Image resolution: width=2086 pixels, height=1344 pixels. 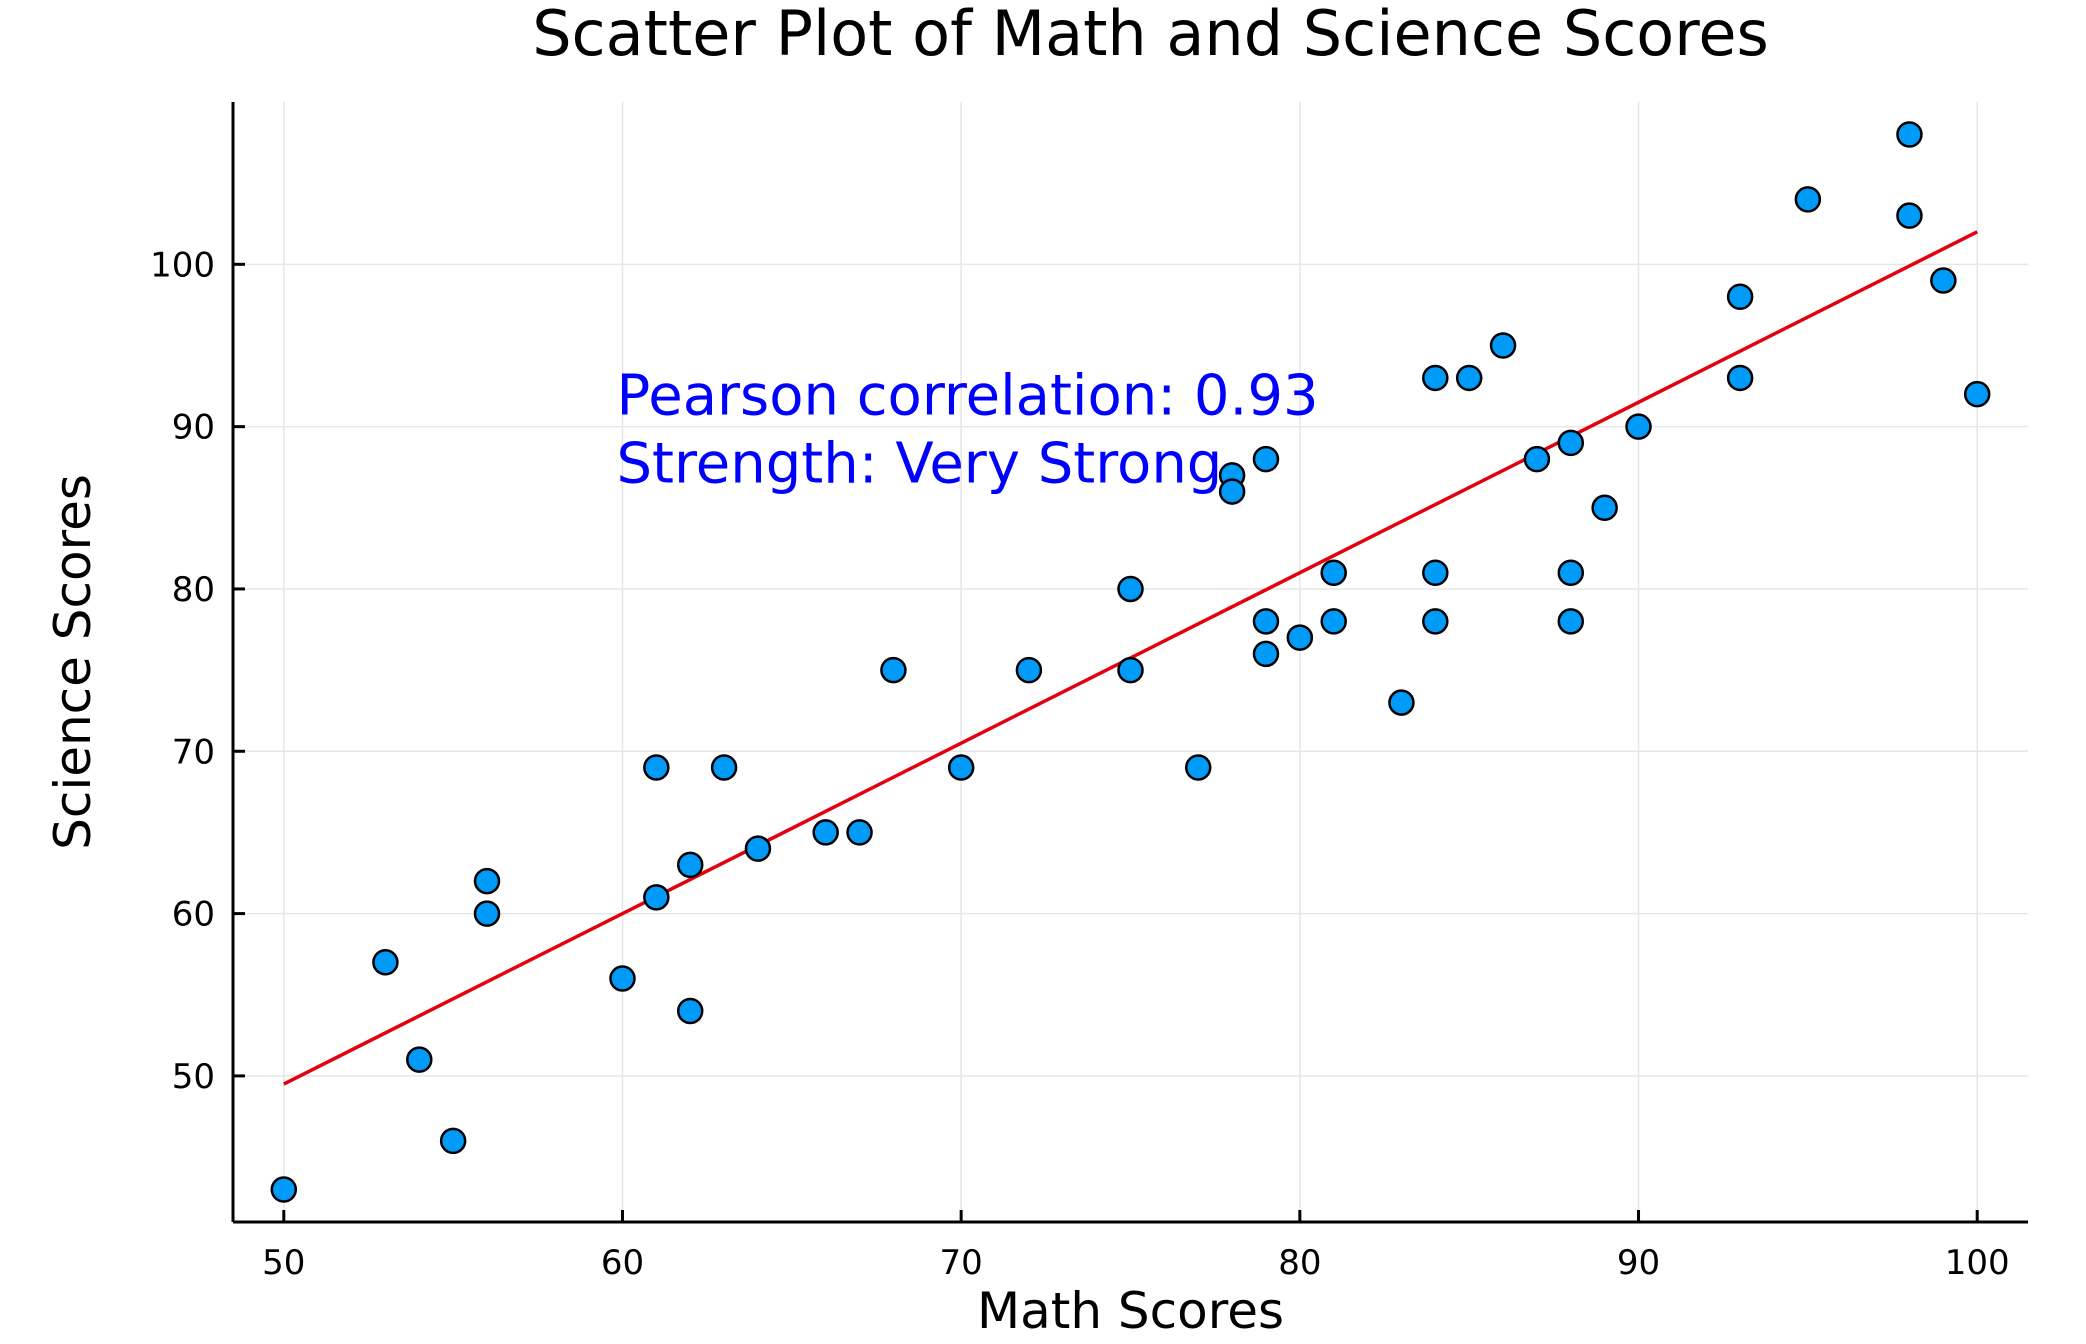 What do you see at coordinates (193, 752) in the screenshot?
I see `y-tick-label: 70` at bounding box center [193, 752].